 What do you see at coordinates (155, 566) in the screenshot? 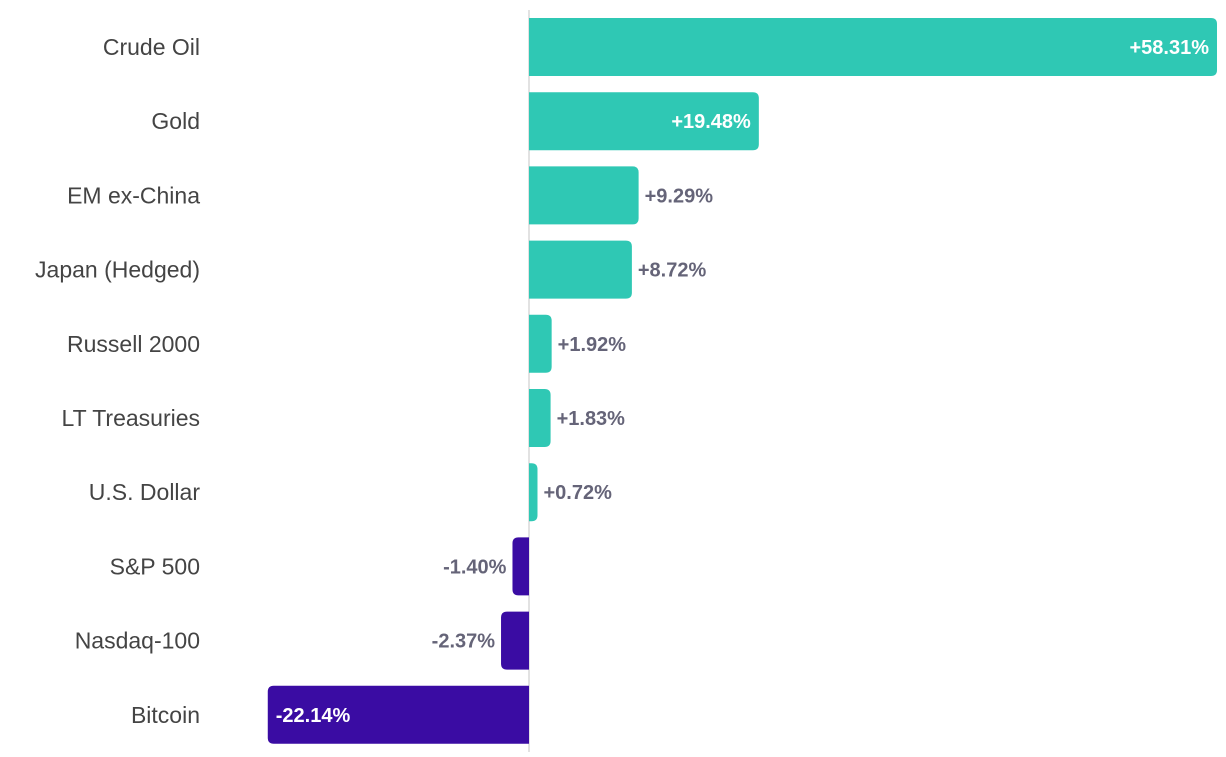
I see `category-label: S&P 500` at bounding box center [155, 566].